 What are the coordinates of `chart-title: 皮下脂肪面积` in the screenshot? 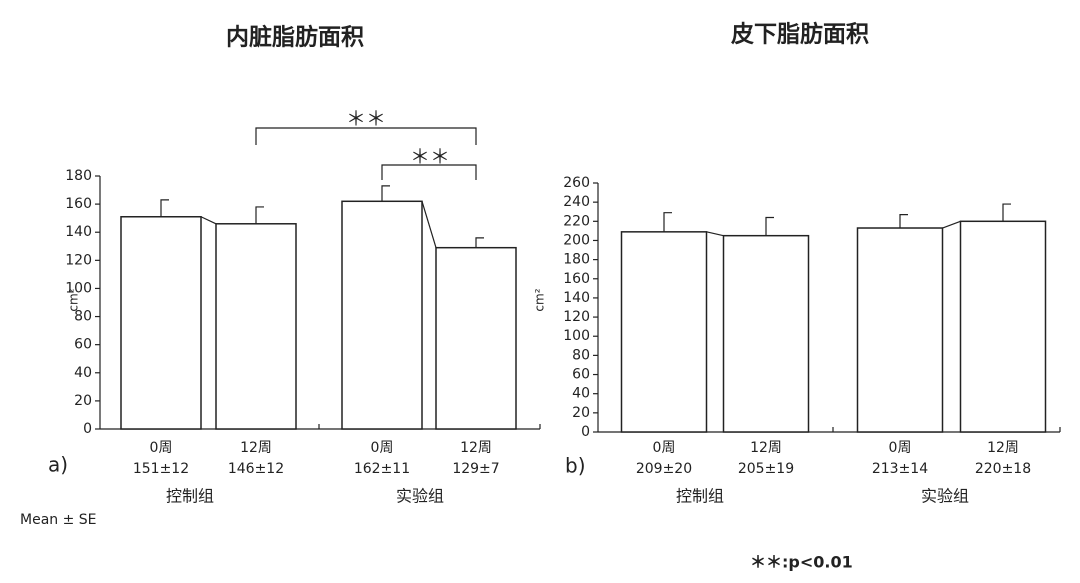 It's located at (800, 34).